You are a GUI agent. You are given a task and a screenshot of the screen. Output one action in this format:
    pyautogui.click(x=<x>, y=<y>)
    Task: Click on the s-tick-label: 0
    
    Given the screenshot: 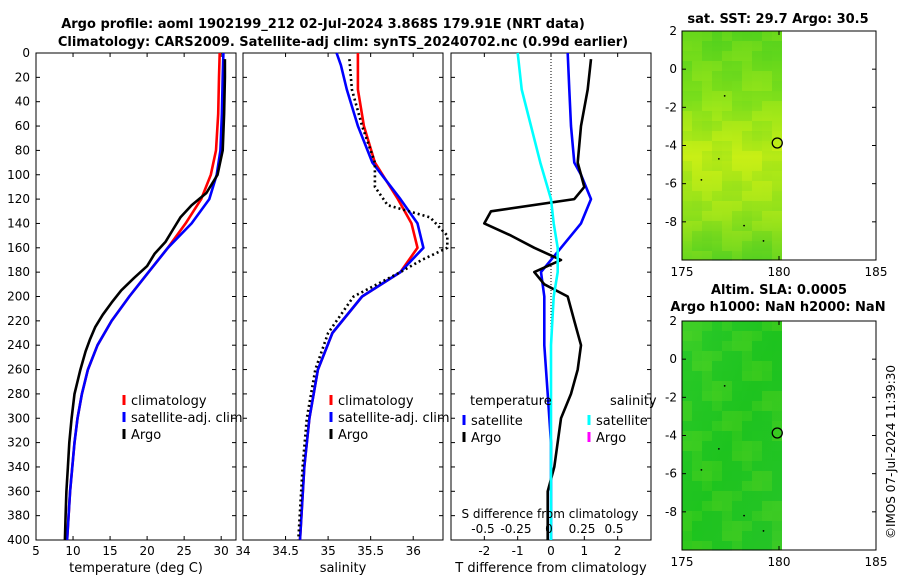 What is the action you would take?
    pyautogui.click(x=549, y=529)
    